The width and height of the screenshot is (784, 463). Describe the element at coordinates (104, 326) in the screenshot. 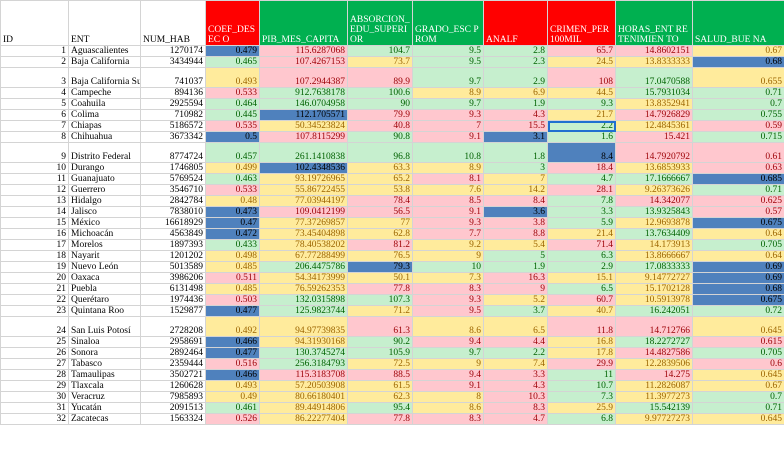

I see `cell-ent: San Luis Potosí` at that location.